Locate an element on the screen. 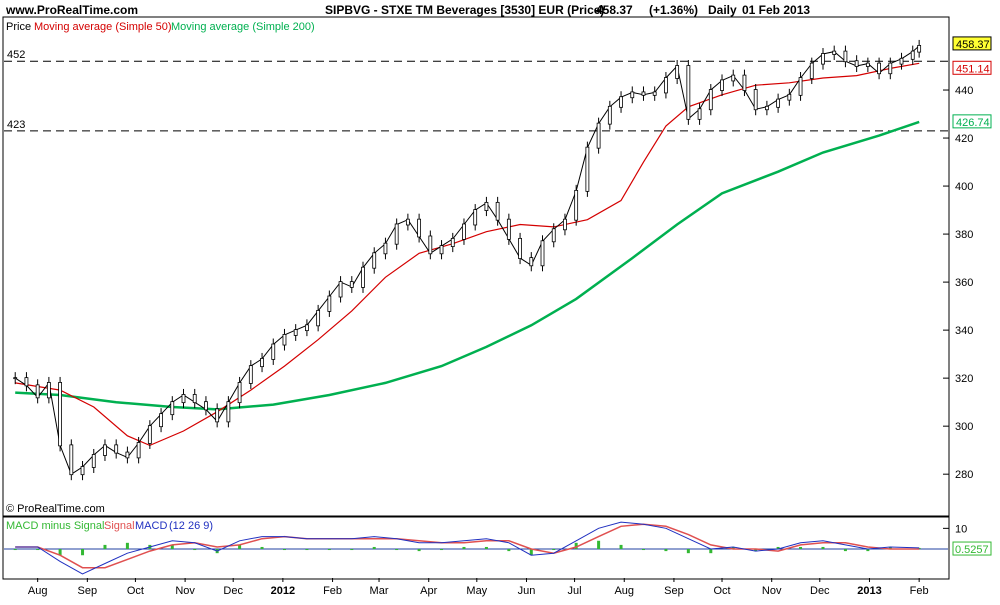  period-label: Daily is located at coordinates (722, 10).